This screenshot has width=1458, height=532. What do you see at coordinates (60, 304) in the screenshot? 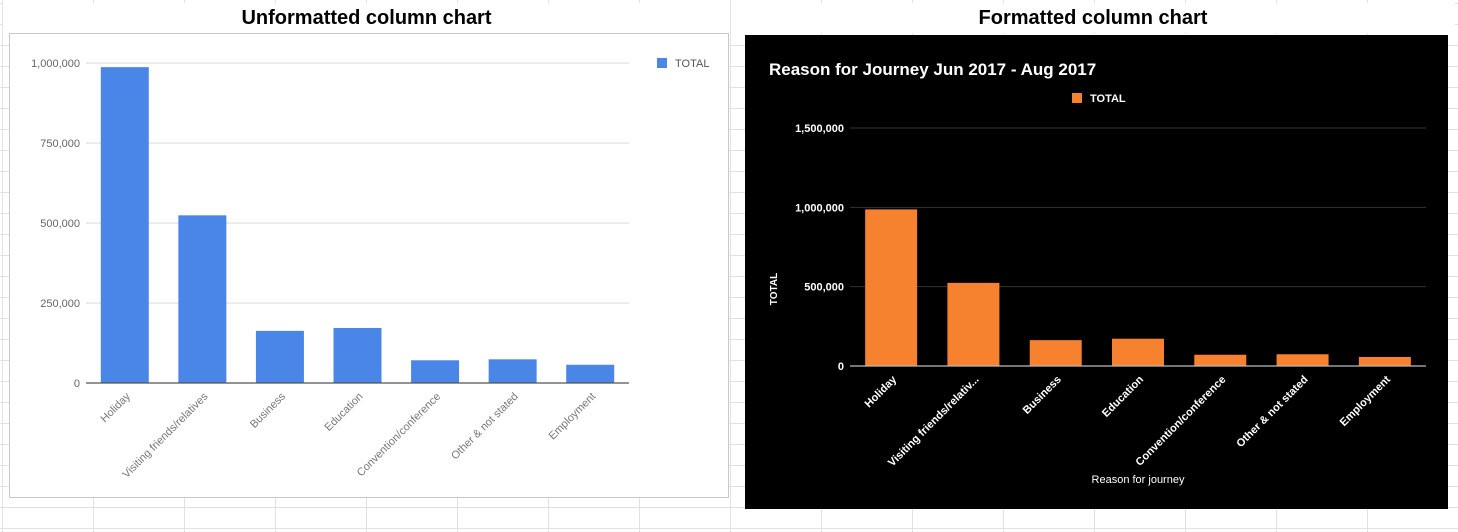
I see `y-tick-label: 250,000` at bounding box center [60, 304].